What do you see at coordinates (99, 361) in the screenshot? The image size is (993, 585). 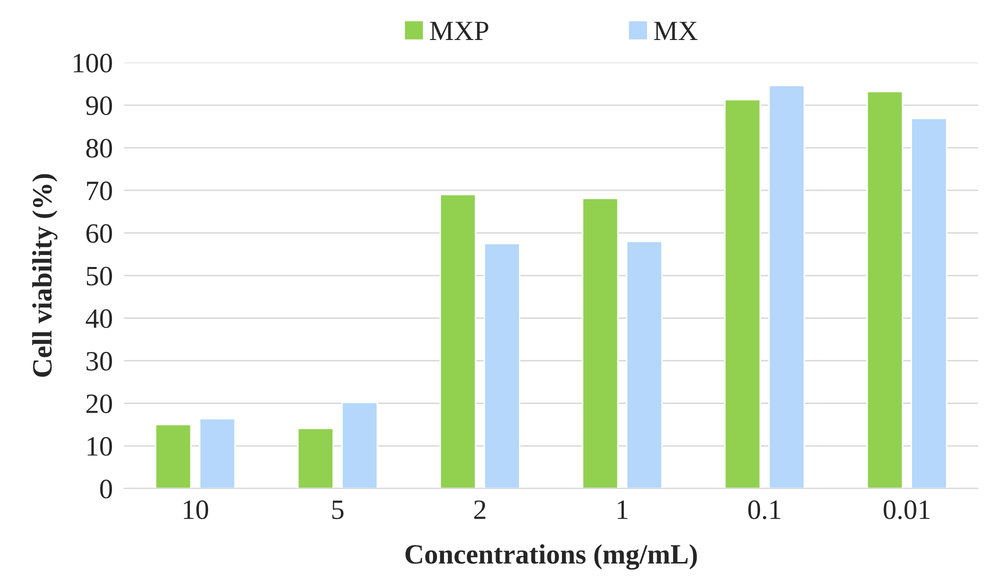 I see `y-tick-label: 30` at bounding box center [99, 361].